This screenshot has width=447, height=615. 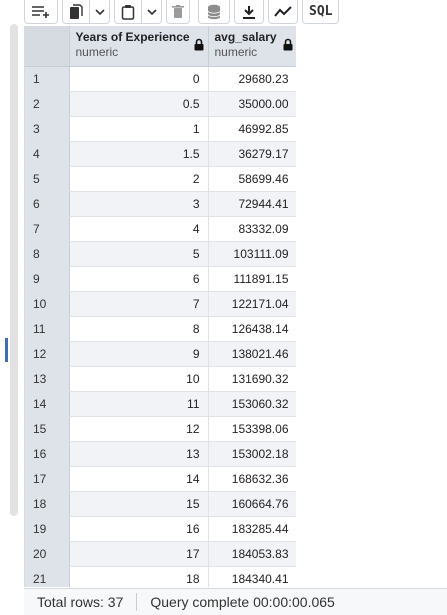 I want to click on row-number: 4, so click(x=47, y=154).